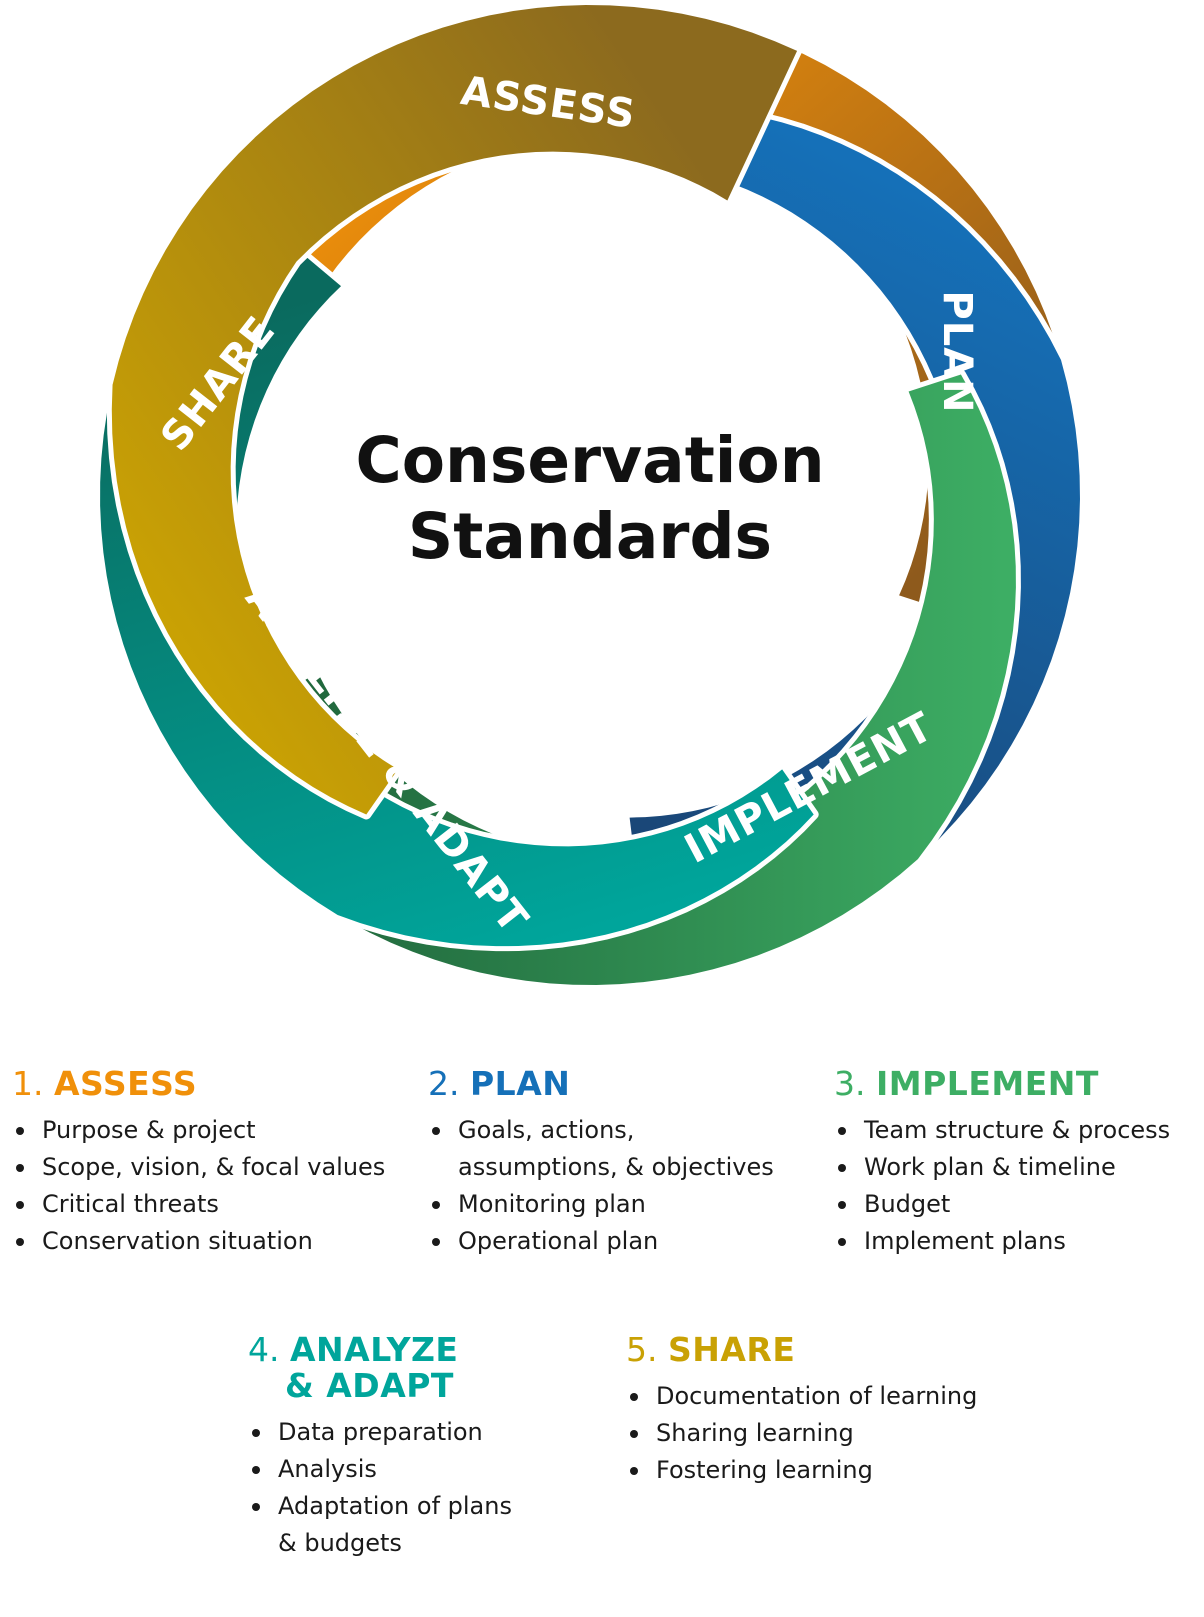 The image size is (1204, 1617). Describe the element at coordinates (589, 460) in the screenshot. I see `center-title-line-1: Conservation` at that location.